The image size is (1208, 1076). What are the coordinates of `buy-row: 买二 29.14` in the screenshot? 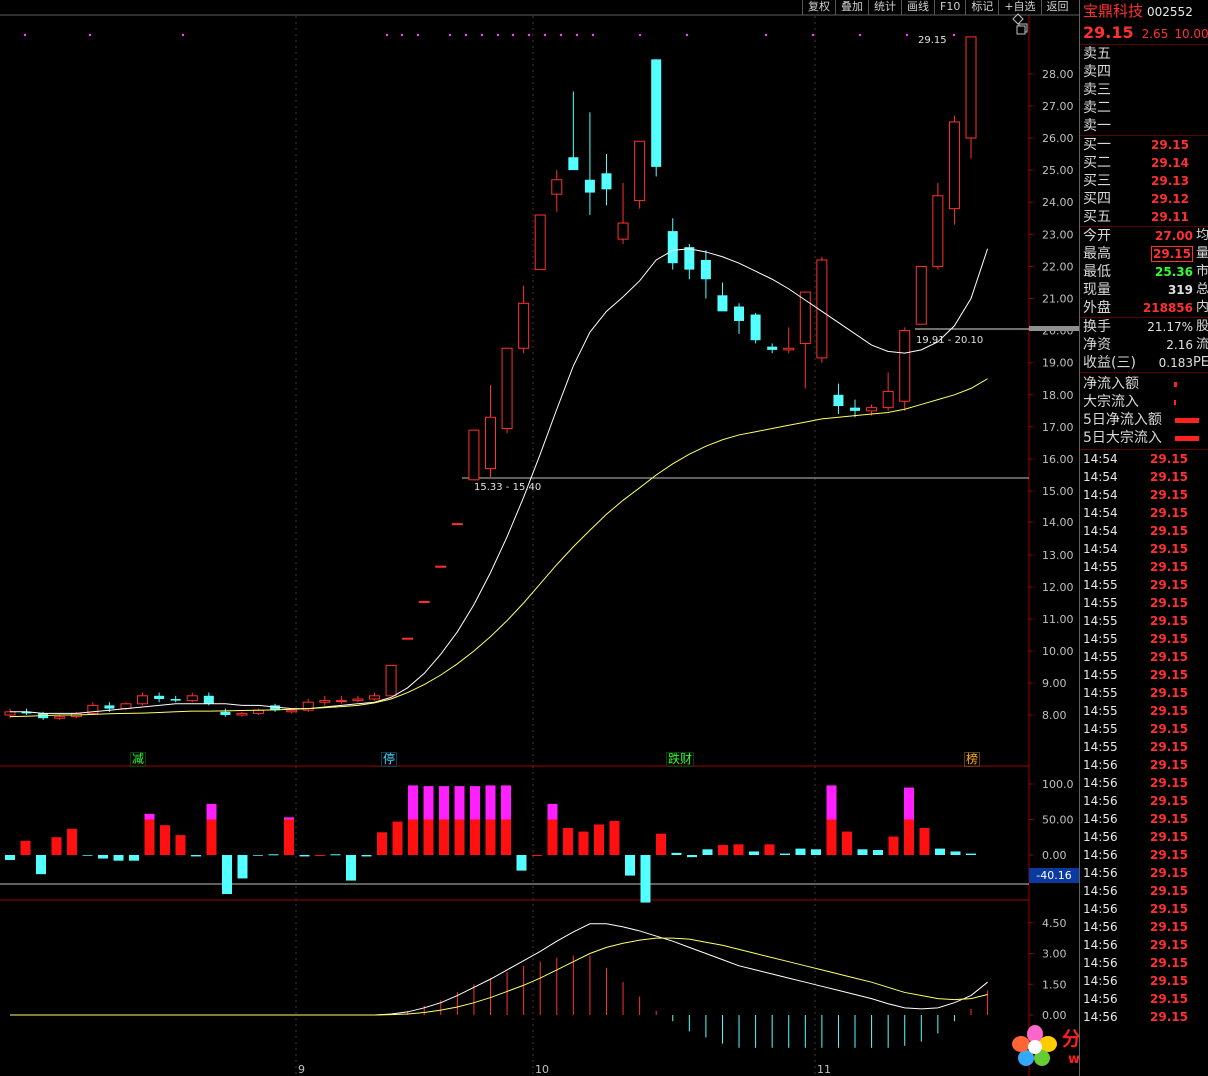 It's located at (1144, 163).